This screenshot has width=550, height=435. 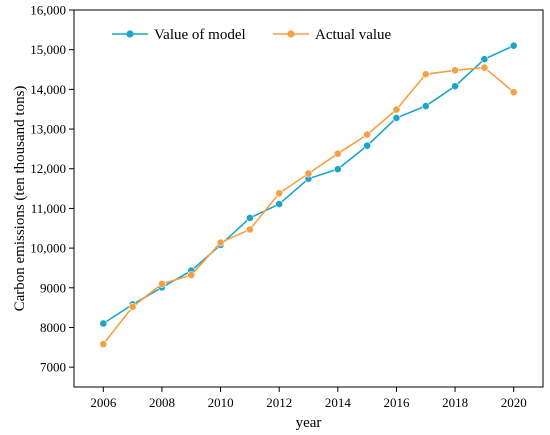 What do you see at coordinates (279, 402) in the screenshot?
I see `x-tick-label: 2012` at bounding box center [279, 402].